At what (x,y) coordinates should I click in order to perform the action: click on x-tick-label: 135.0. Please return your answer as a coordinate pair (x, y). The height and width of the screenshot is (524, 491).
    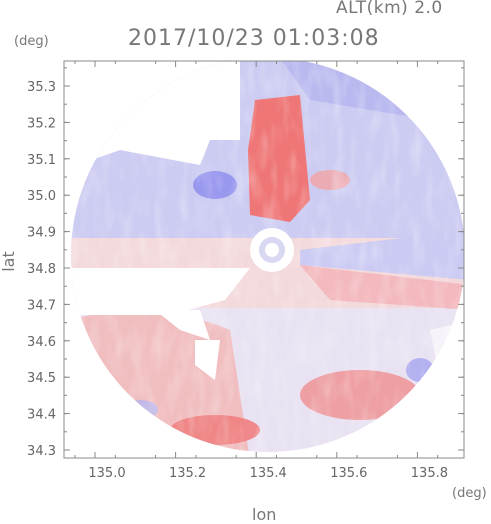
    Looking at the image, I should click on (106, 473).